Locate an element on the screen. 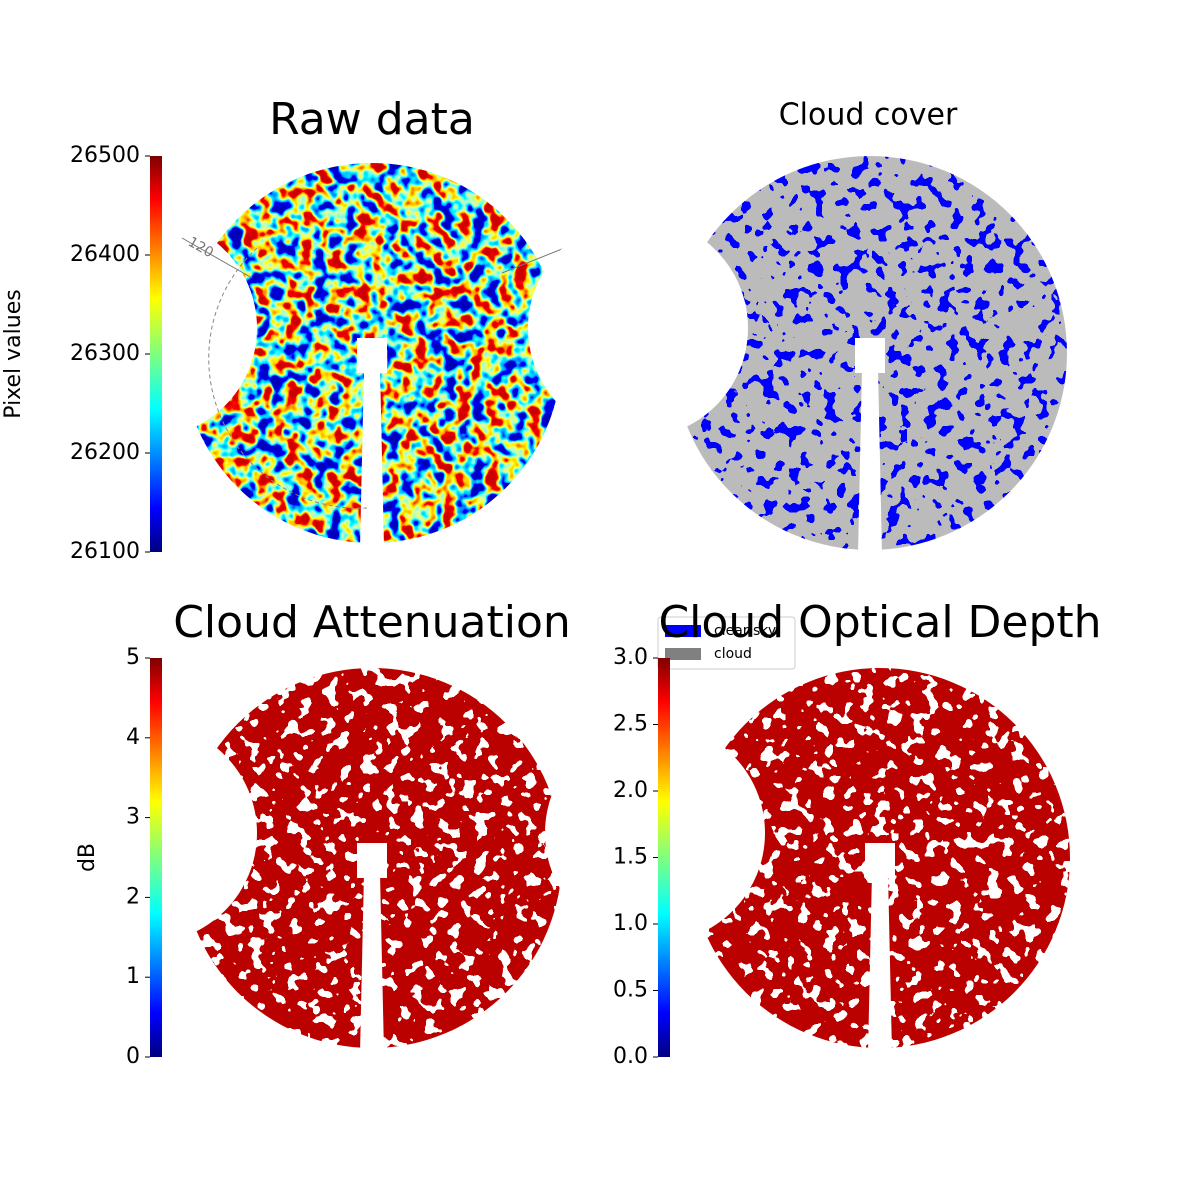 Image resolution: width=1200 pixels, height=1200 pixels. panel-title: Raw data is located at coordinates (372, 119).